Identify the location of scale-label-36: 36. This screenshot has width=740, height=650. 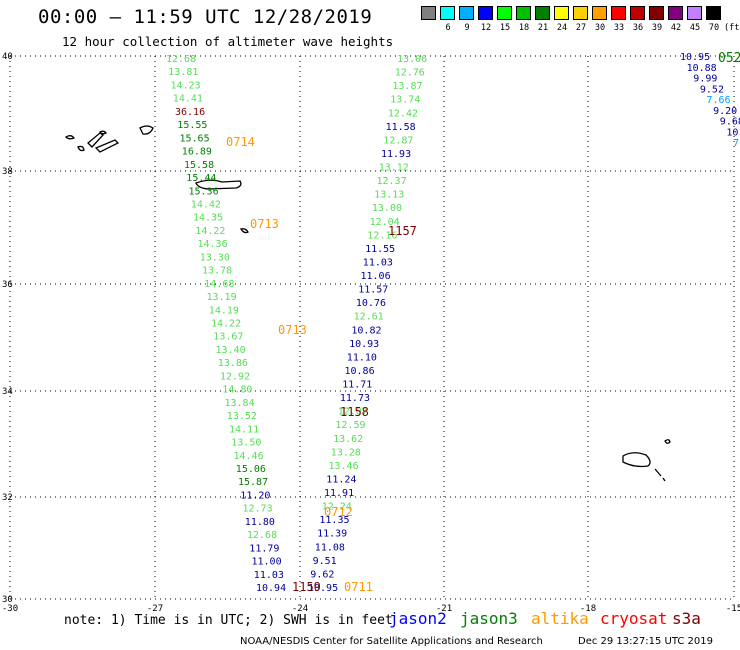
(638, 28).